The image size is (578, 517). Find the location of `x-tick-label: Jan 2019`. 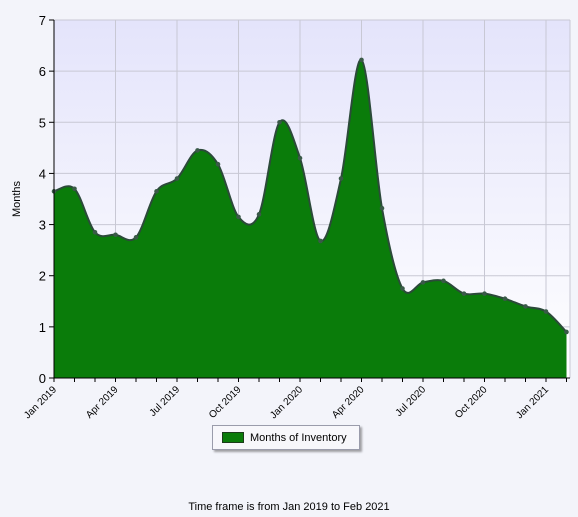

x-tick-label: Jan 2019 is located at coordinates (40, 402).